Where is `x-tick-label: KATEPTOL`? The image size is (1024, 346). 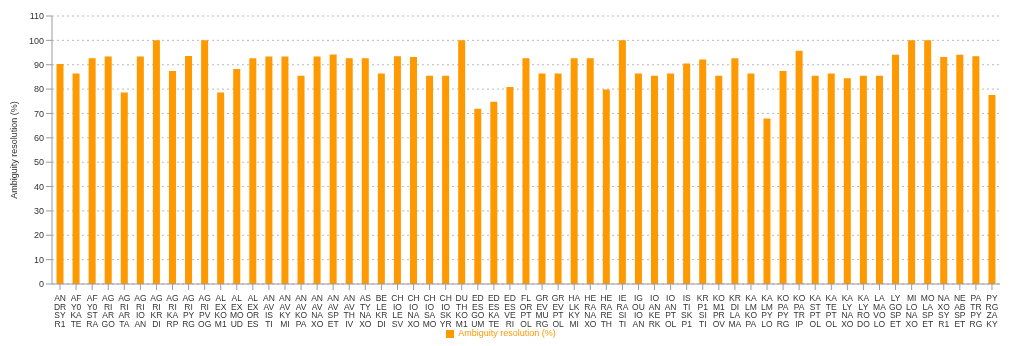
x-tick-label: KATEPTOL is located at coordinates (831, 311).